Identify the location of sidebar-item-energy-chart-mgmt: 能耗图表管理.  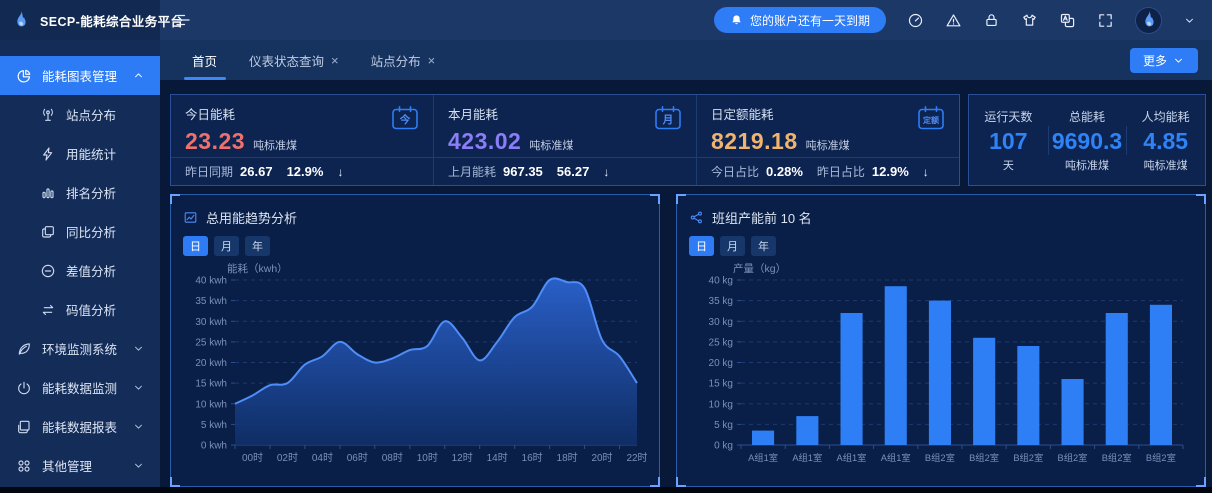
(80, 75).